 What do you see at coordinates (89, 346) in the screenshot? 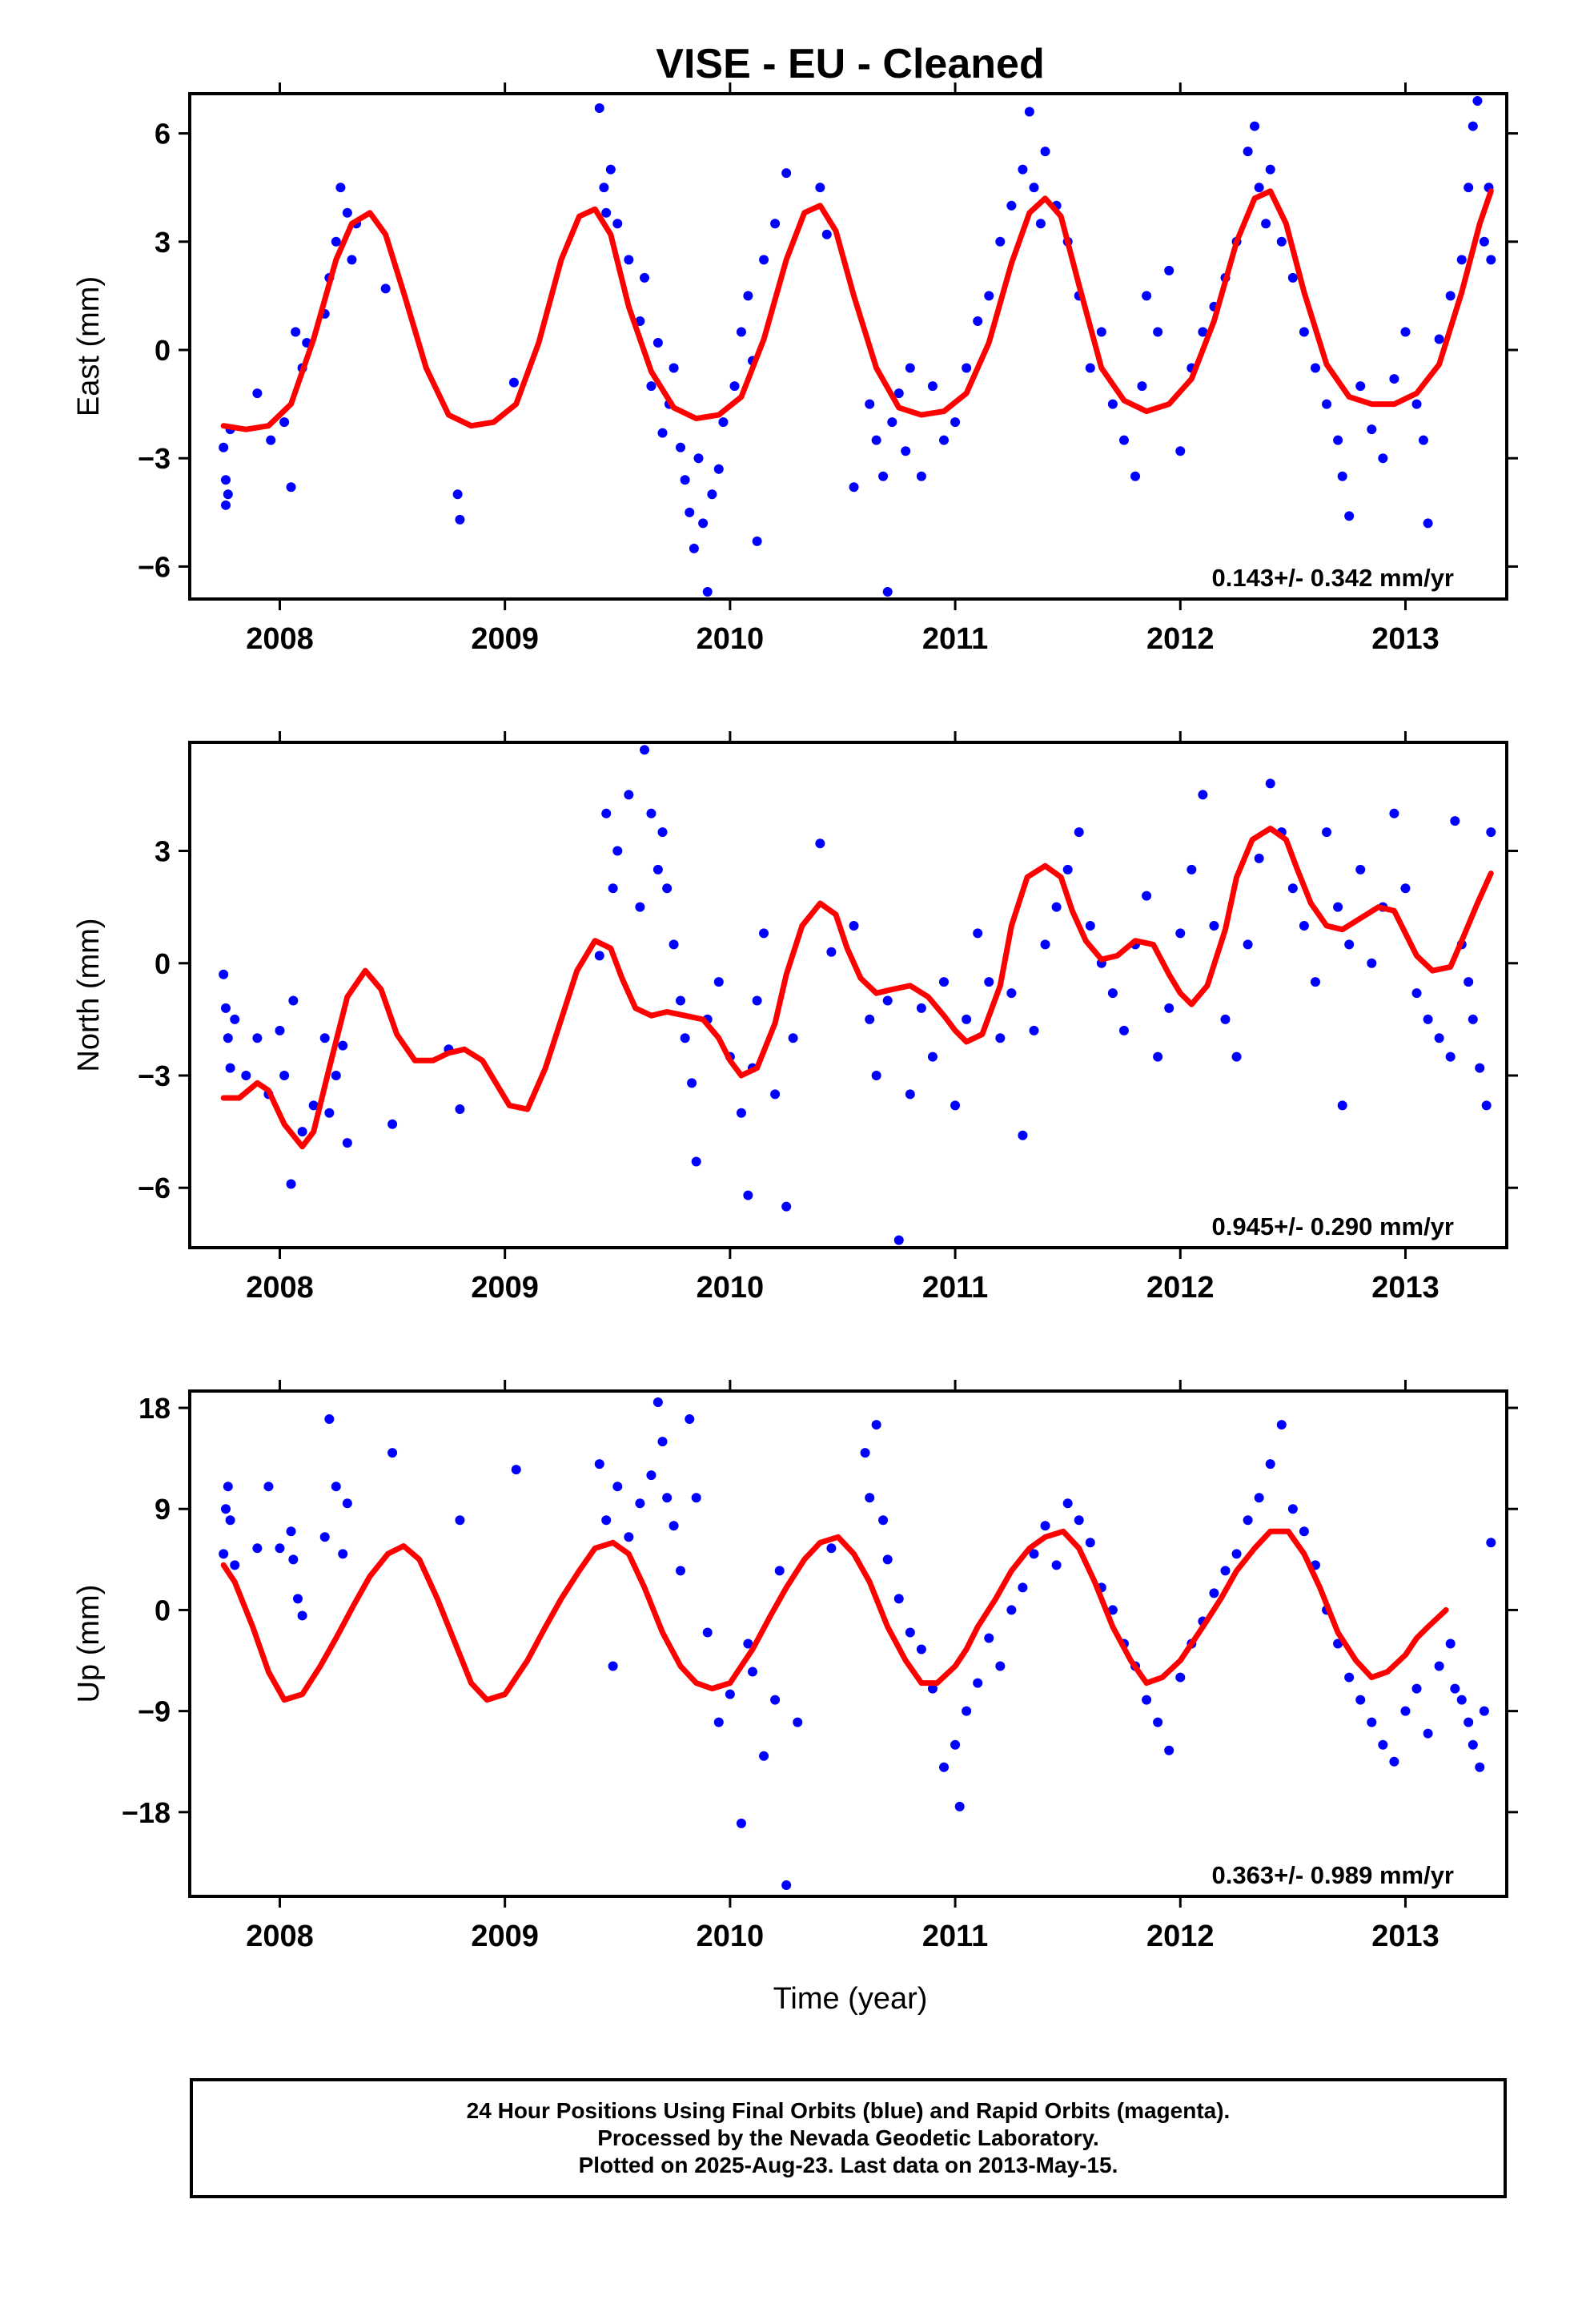
I see `east-y-axis-title: East (mm)` at bounding box center [89, 346].